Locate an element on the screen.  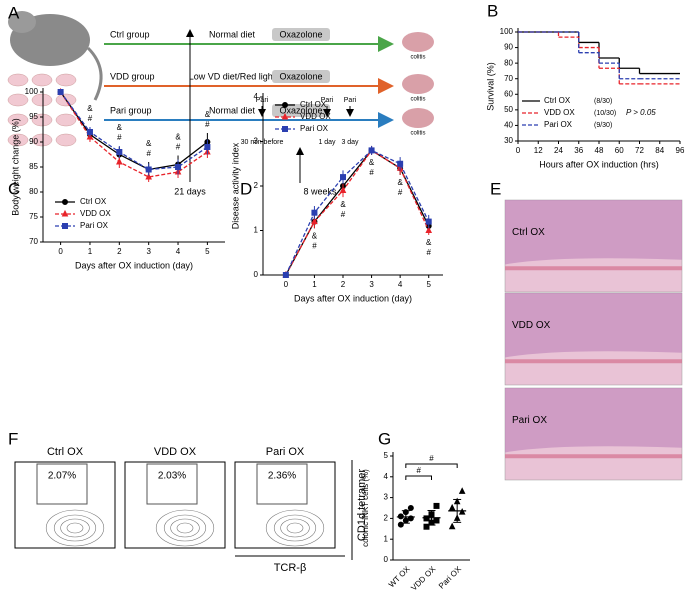
colitis-rat is located at coordinates (418, 118).